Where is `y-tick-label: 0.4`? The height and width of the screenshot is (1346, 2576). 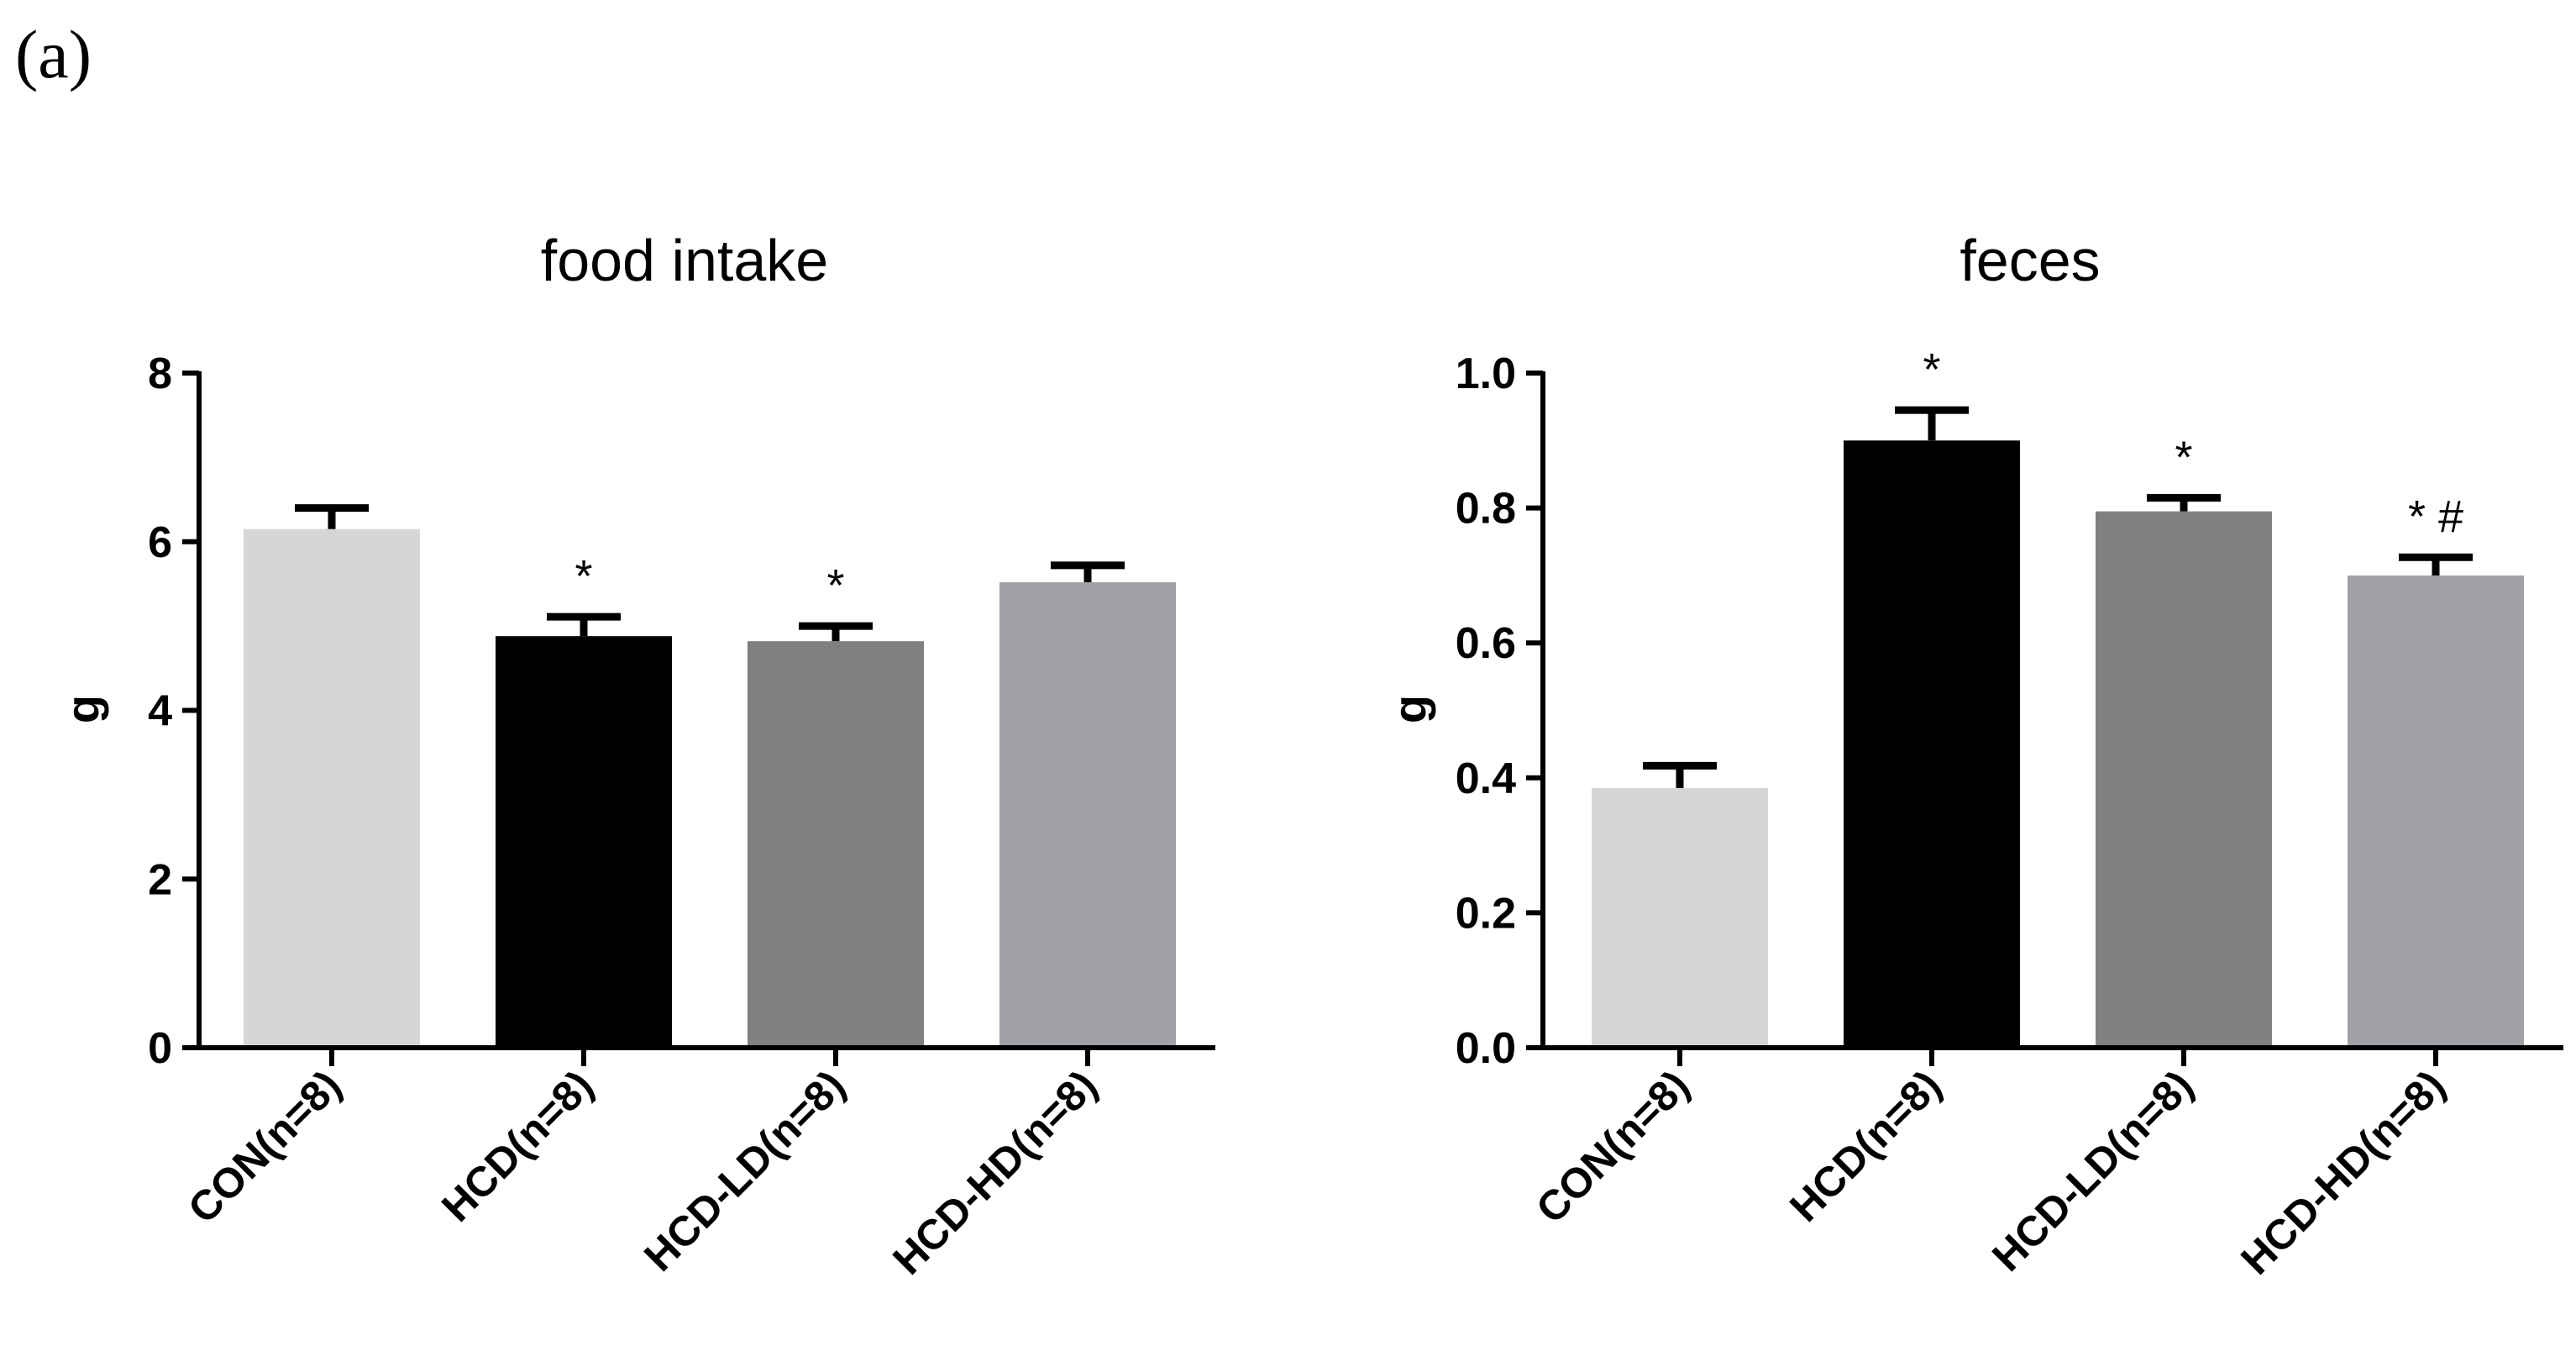 y-tick-label: 0.4 is located at coordinates (1486, 779).